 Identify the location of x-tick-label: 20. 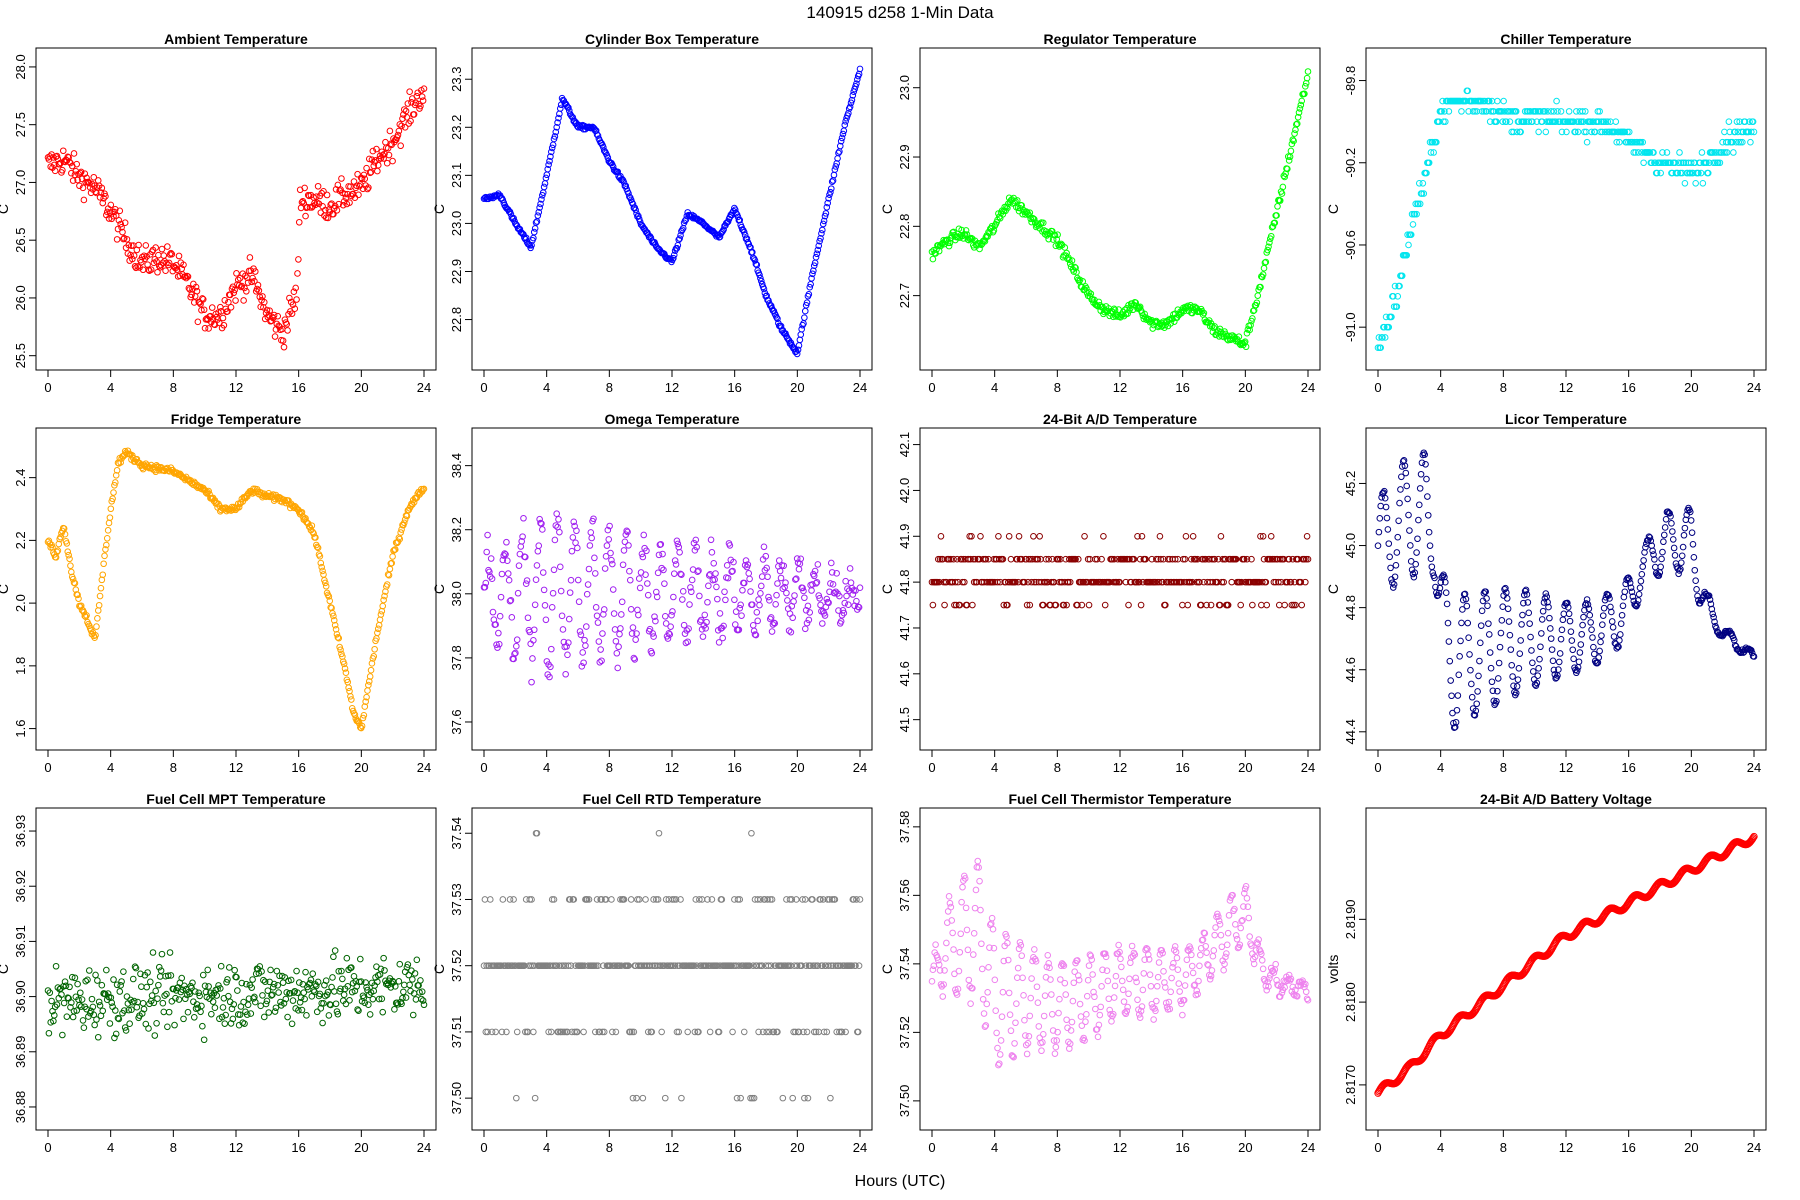
(797, 387).